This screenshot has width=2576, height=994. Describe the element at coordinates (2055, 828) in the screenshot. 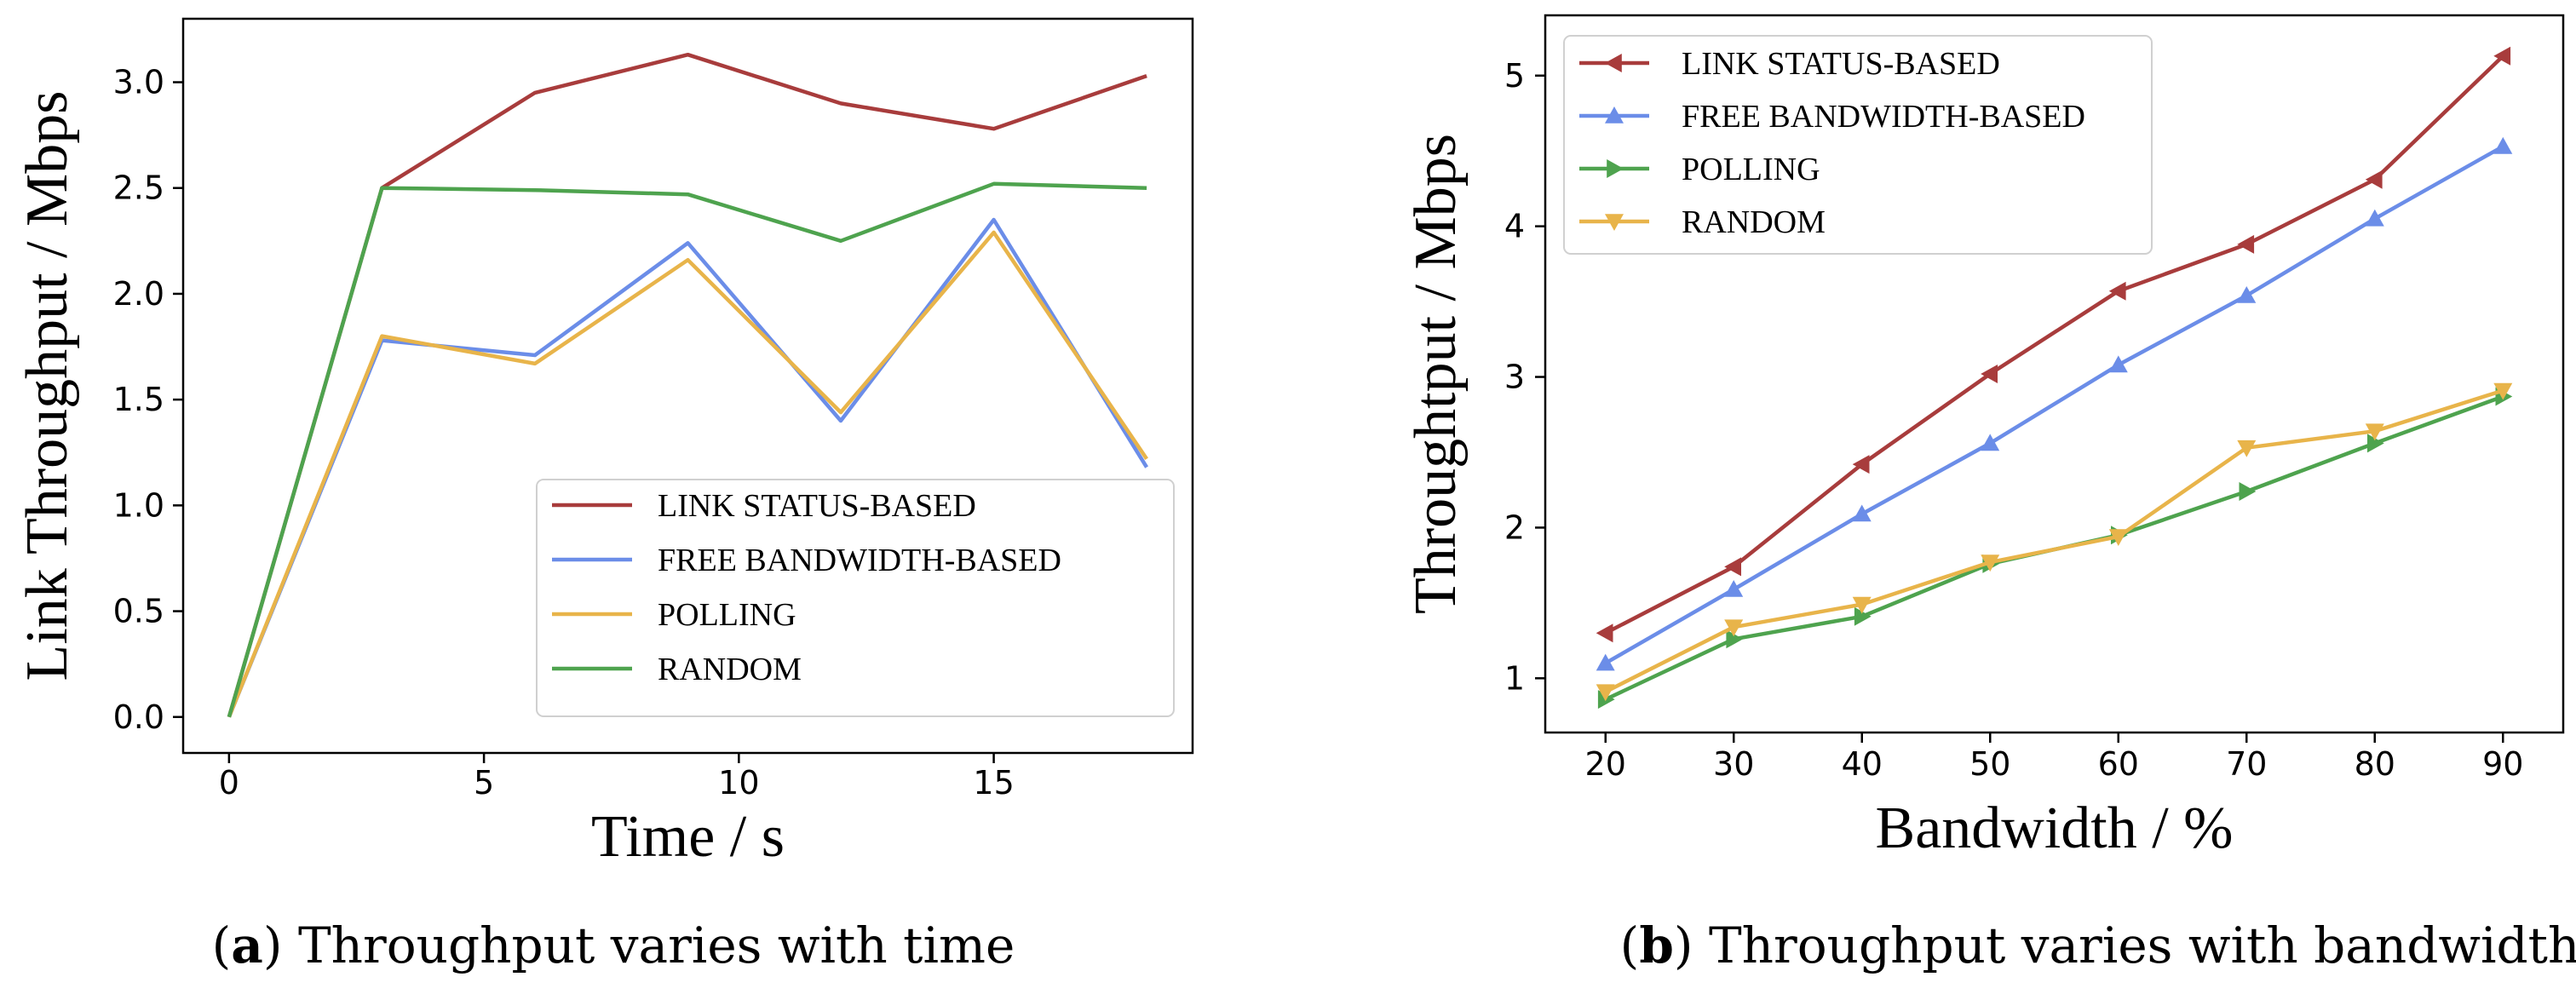

I see `x-axis-label: Bandwidth / %` at that location.